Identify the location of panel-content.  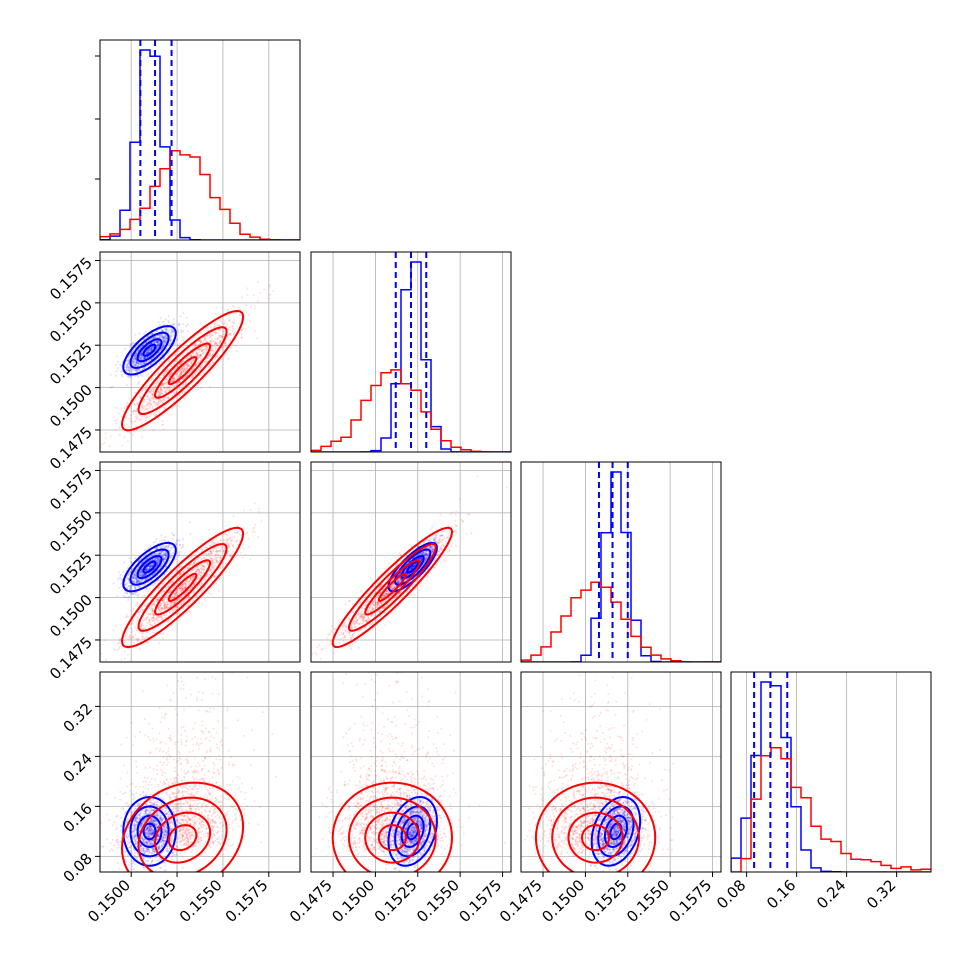
(200, 562).